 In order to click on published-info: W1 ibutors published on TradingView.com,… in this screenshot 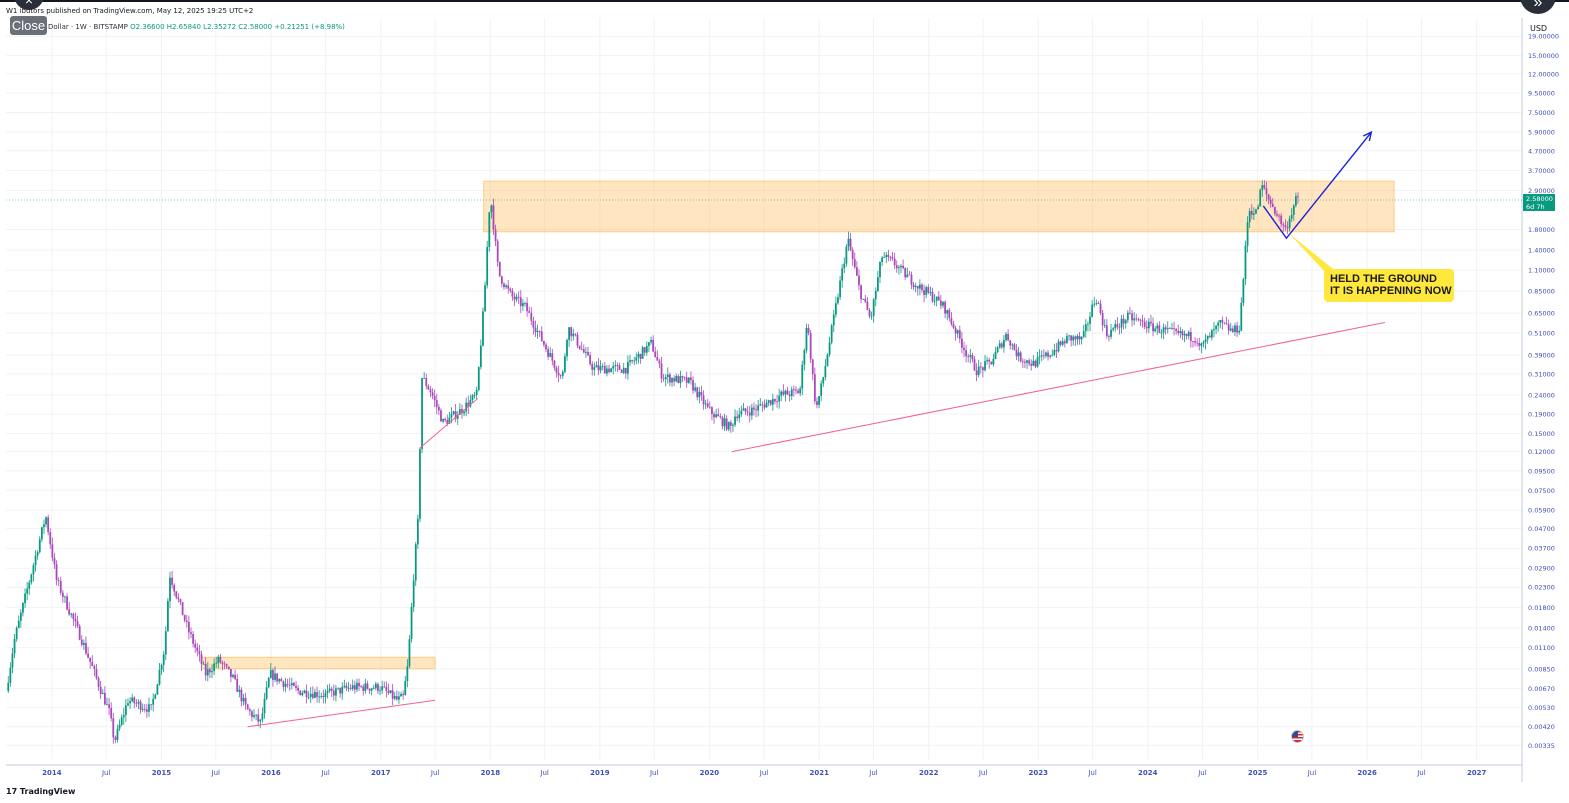, I will do `click(130, 11)`.